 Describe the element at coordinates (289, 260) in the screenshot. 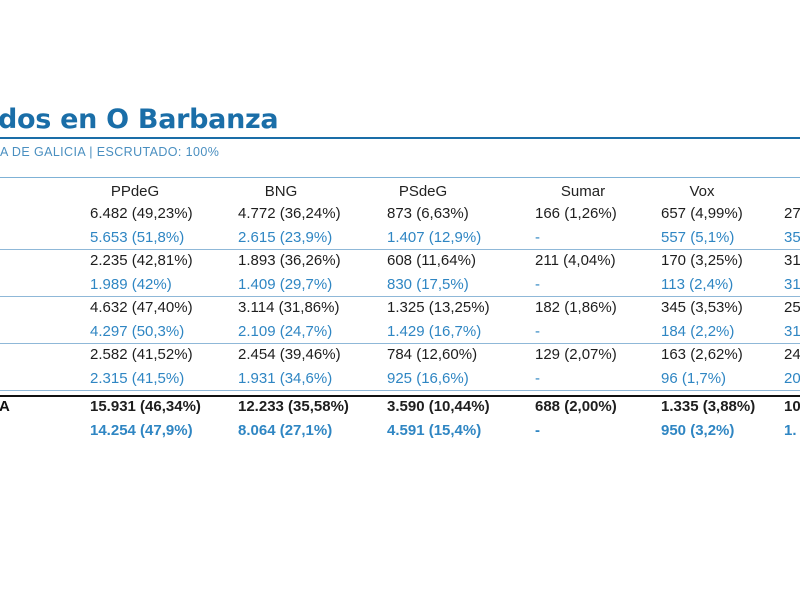

I see `current-result-cell: 1.893 (36,26%)` at that location.